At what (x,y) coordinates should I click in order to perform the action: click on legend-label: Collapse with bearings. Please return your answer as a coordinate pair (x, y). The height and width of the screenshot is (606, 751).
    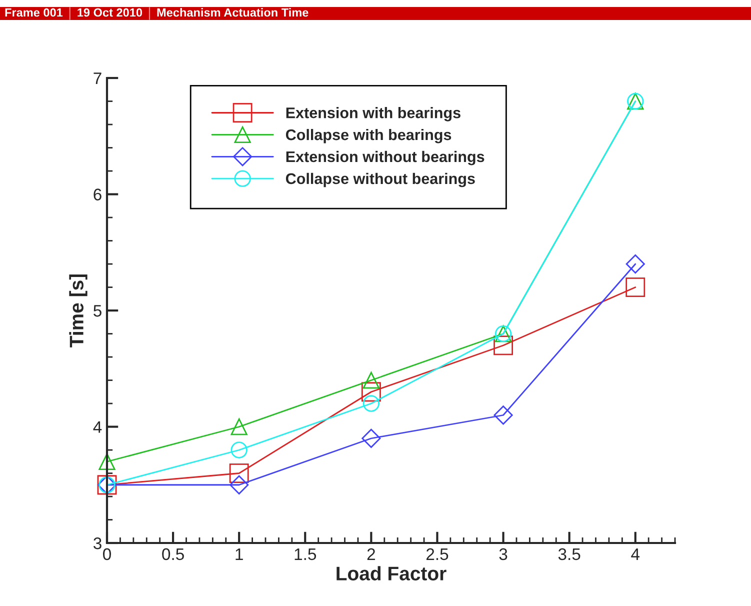
    Looking at the image, I should click on (369, 136).